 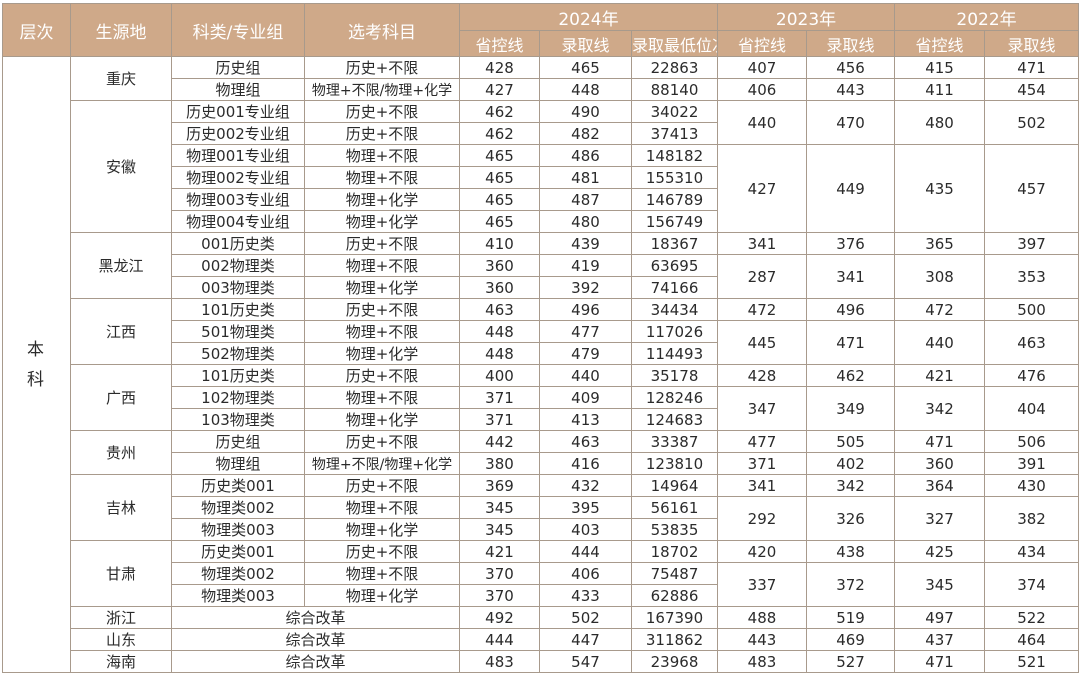 I want to click on provincial-line-2022: 440, so click(x=940, y=342).